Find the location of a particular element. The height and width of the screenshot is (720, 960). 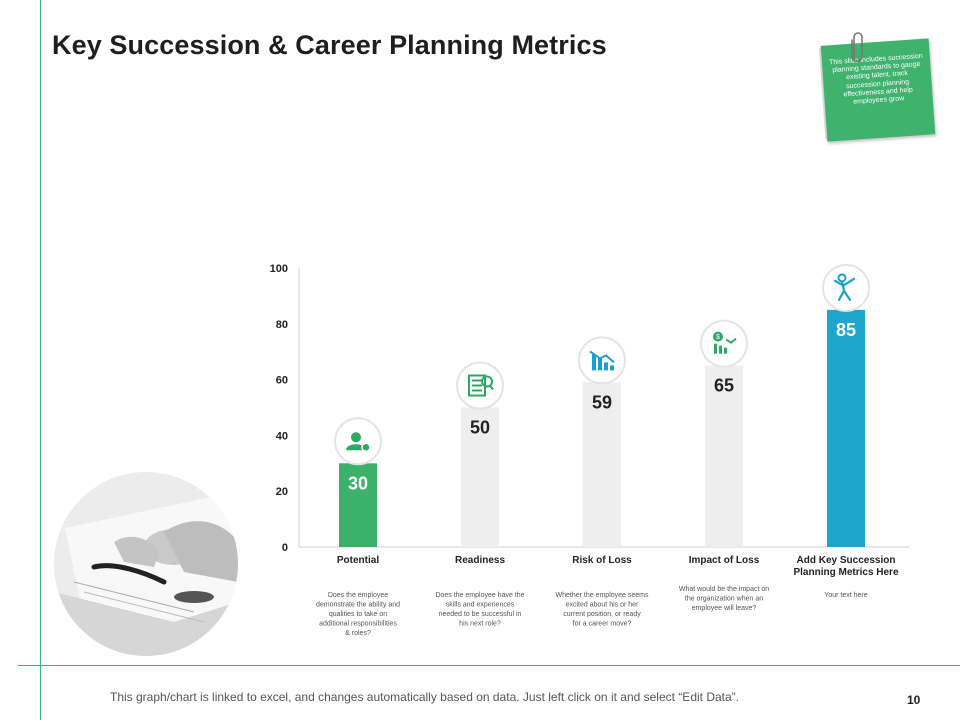

category-description: the organization when an is located at coordinates (724, 599).